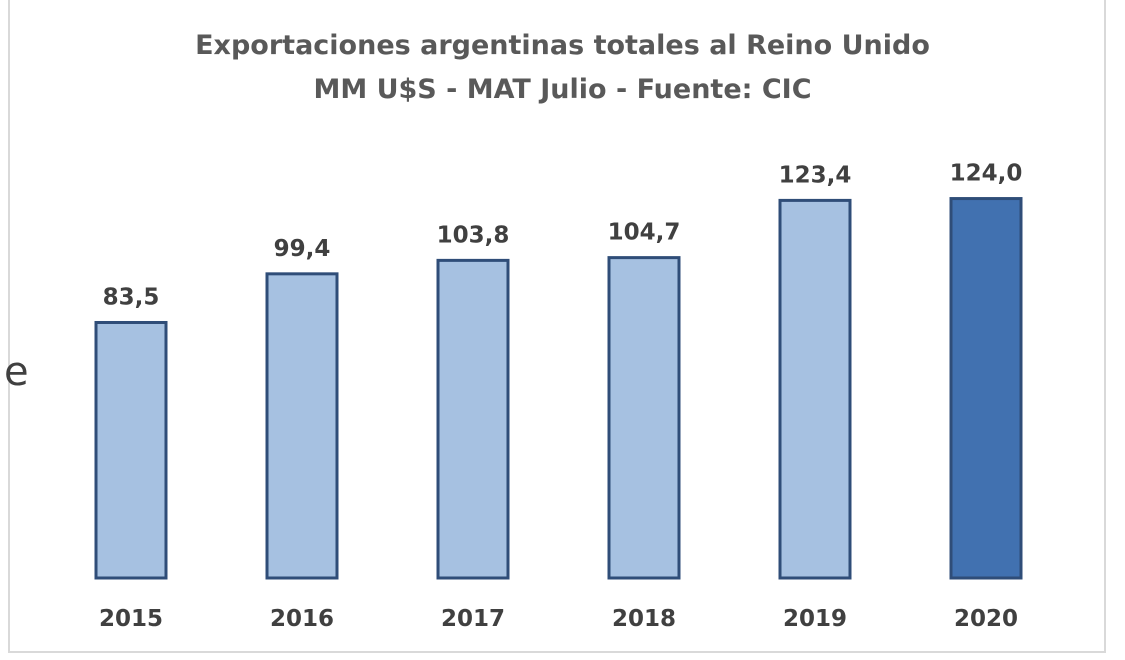 The height and width of the screenshot is (660, 1125). I want to click on x-tick-label-2020: 2020, so click(986, 619).